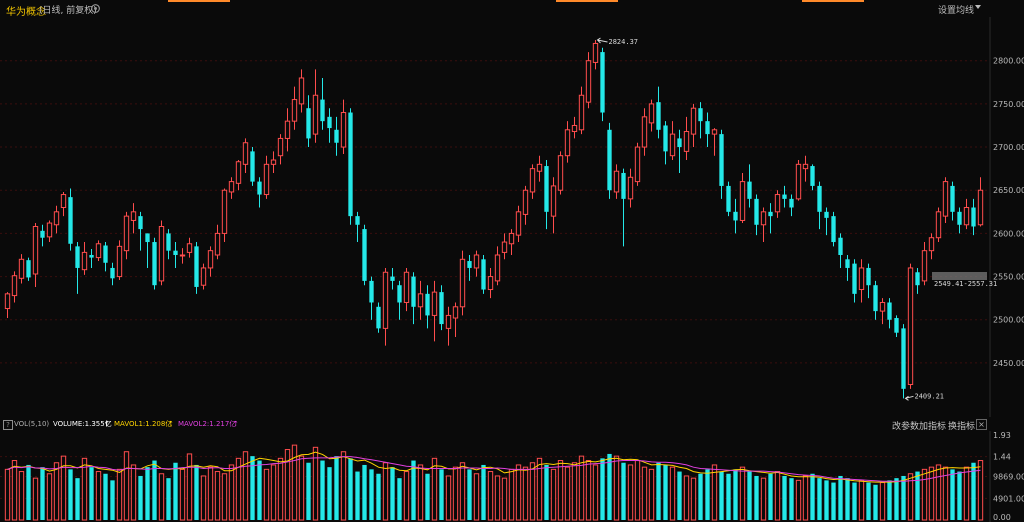 Image resolution: width=1024 pixels, height=522 pixels. Describe the element at coordinates (207, 424) in the screenshot. I see `mavol2-value: MAVOL2:1.217亿` at that location.